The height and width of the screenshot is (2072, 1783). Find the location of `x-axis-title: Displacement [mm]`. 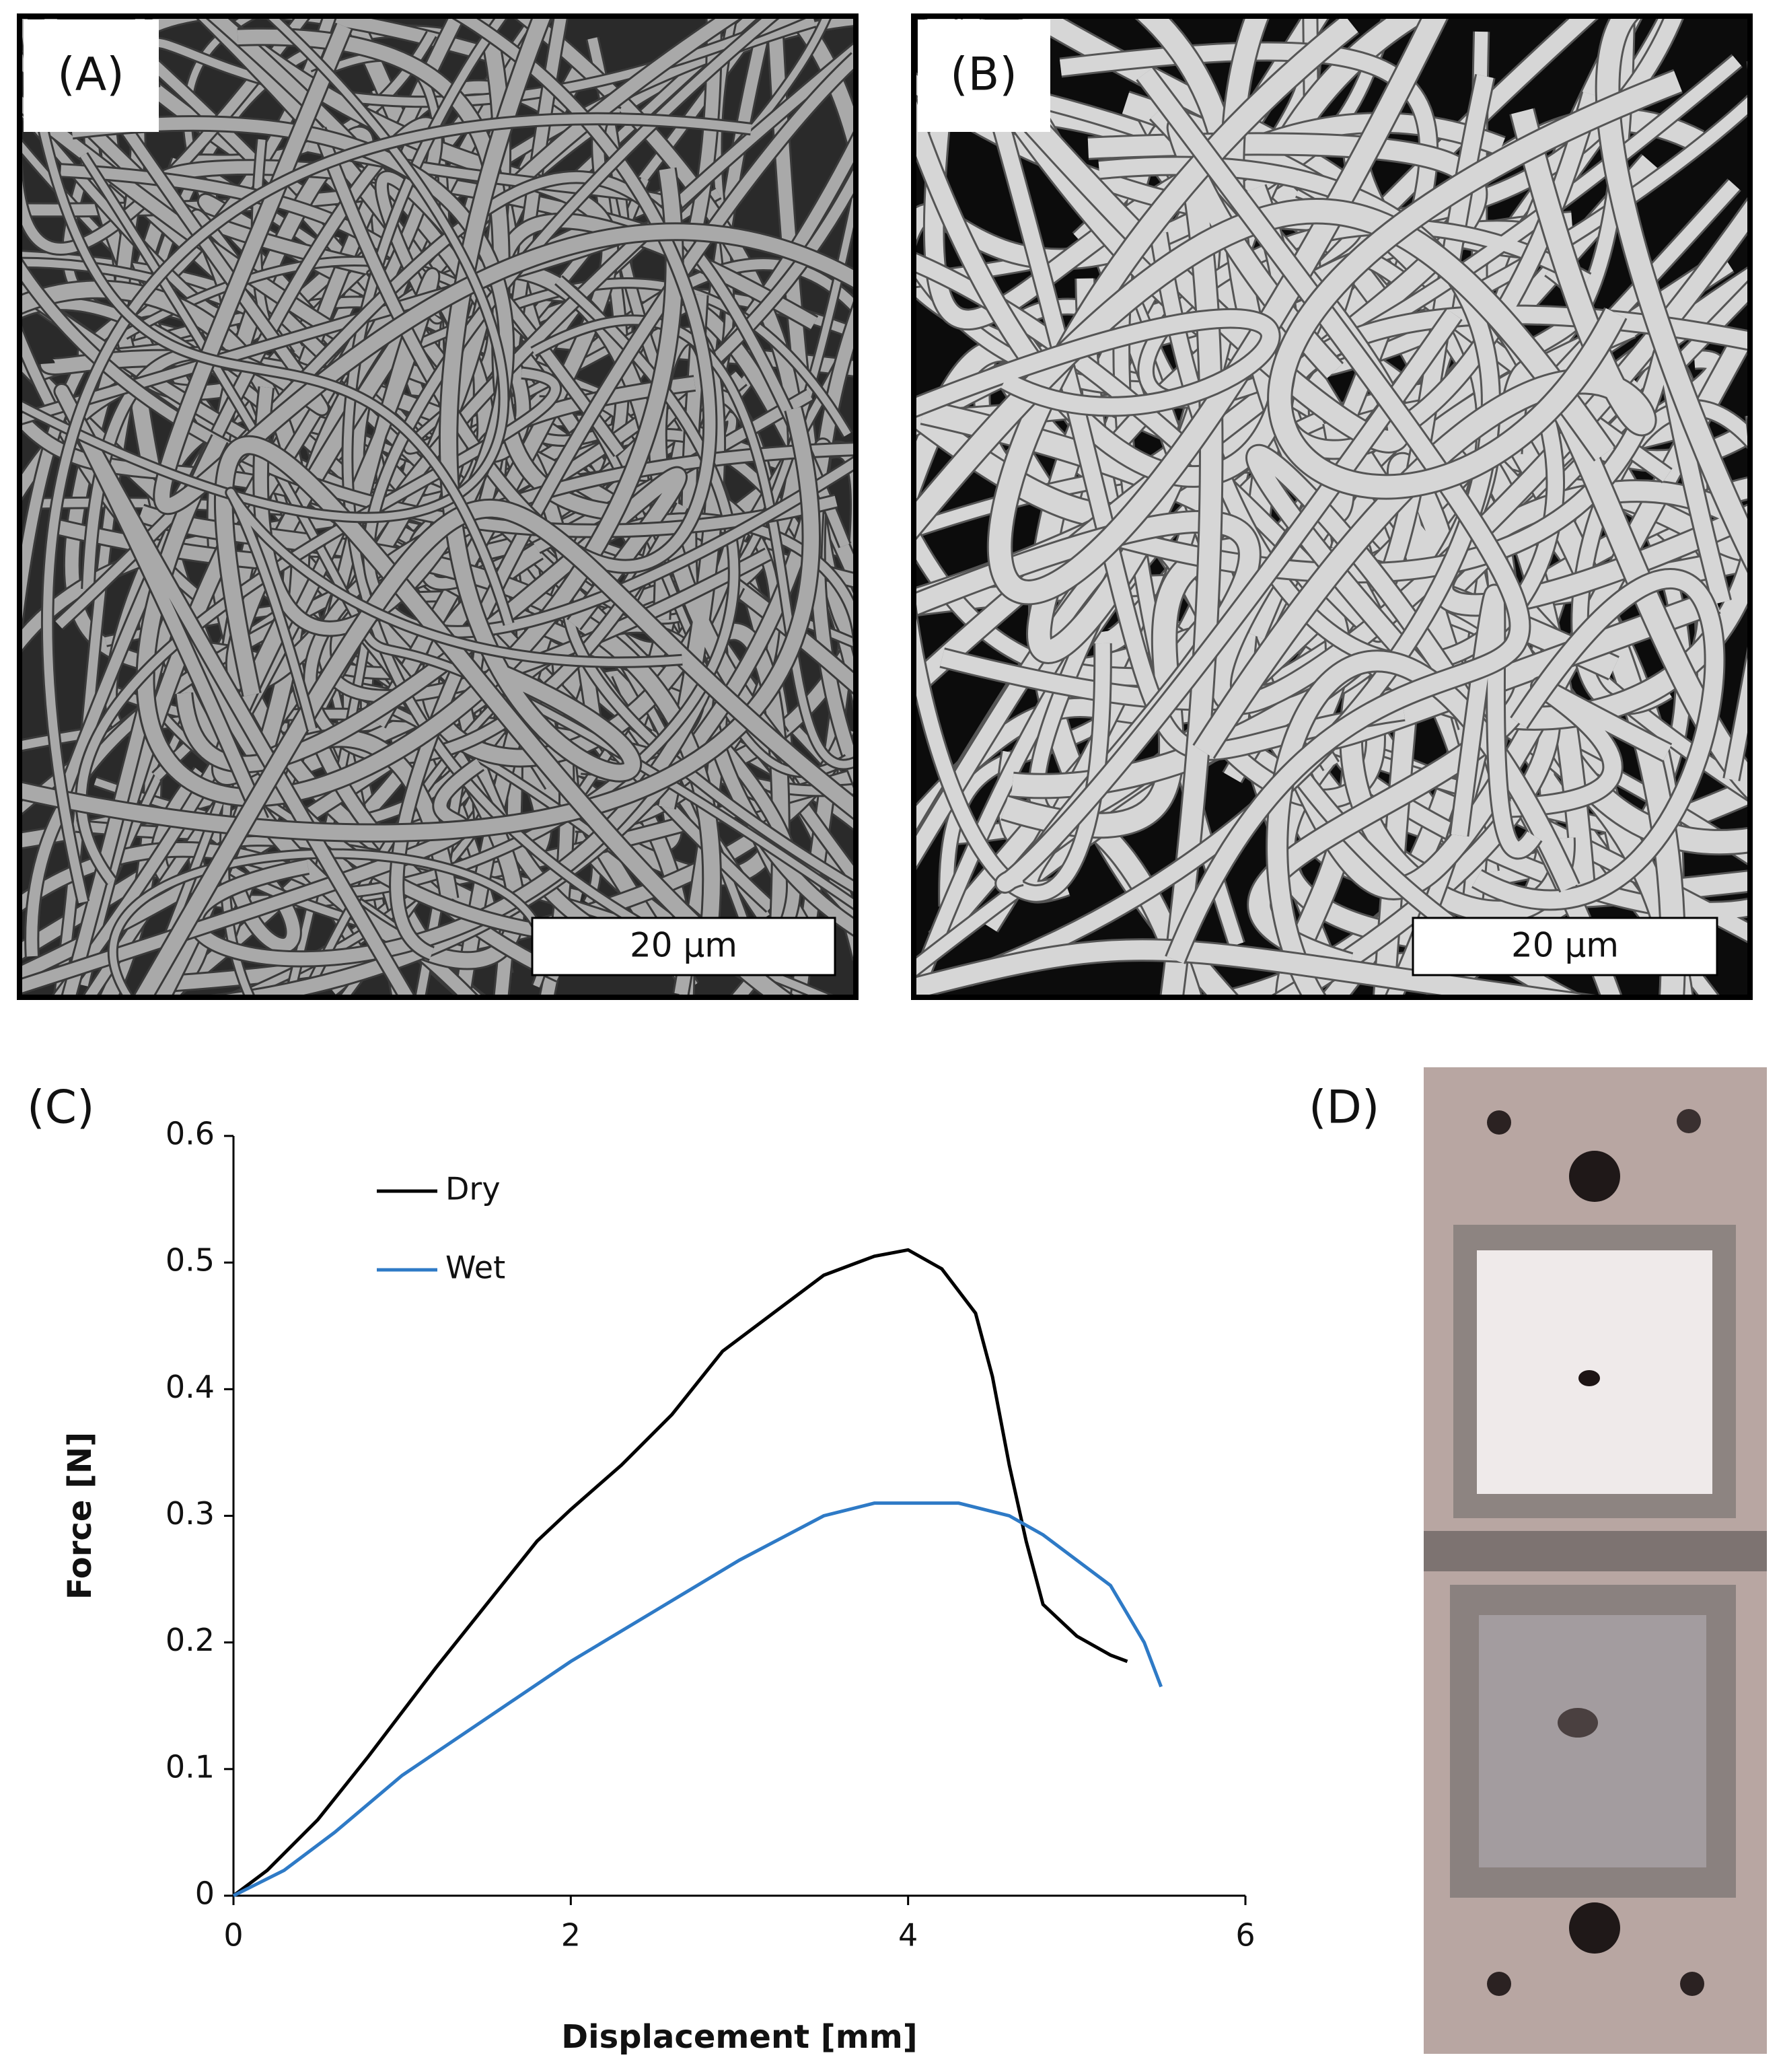

x-axis-title: Displacement [mm] is located at coordinates (739, 2037).